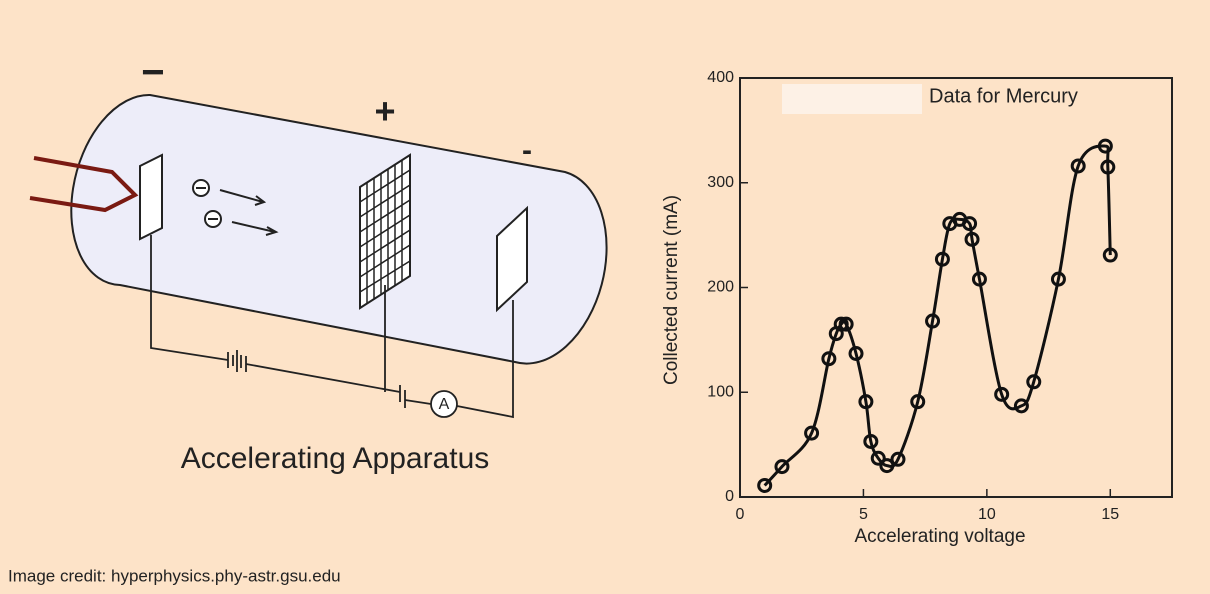  I want to click on y-tick-label: 300, so click(720, 182).